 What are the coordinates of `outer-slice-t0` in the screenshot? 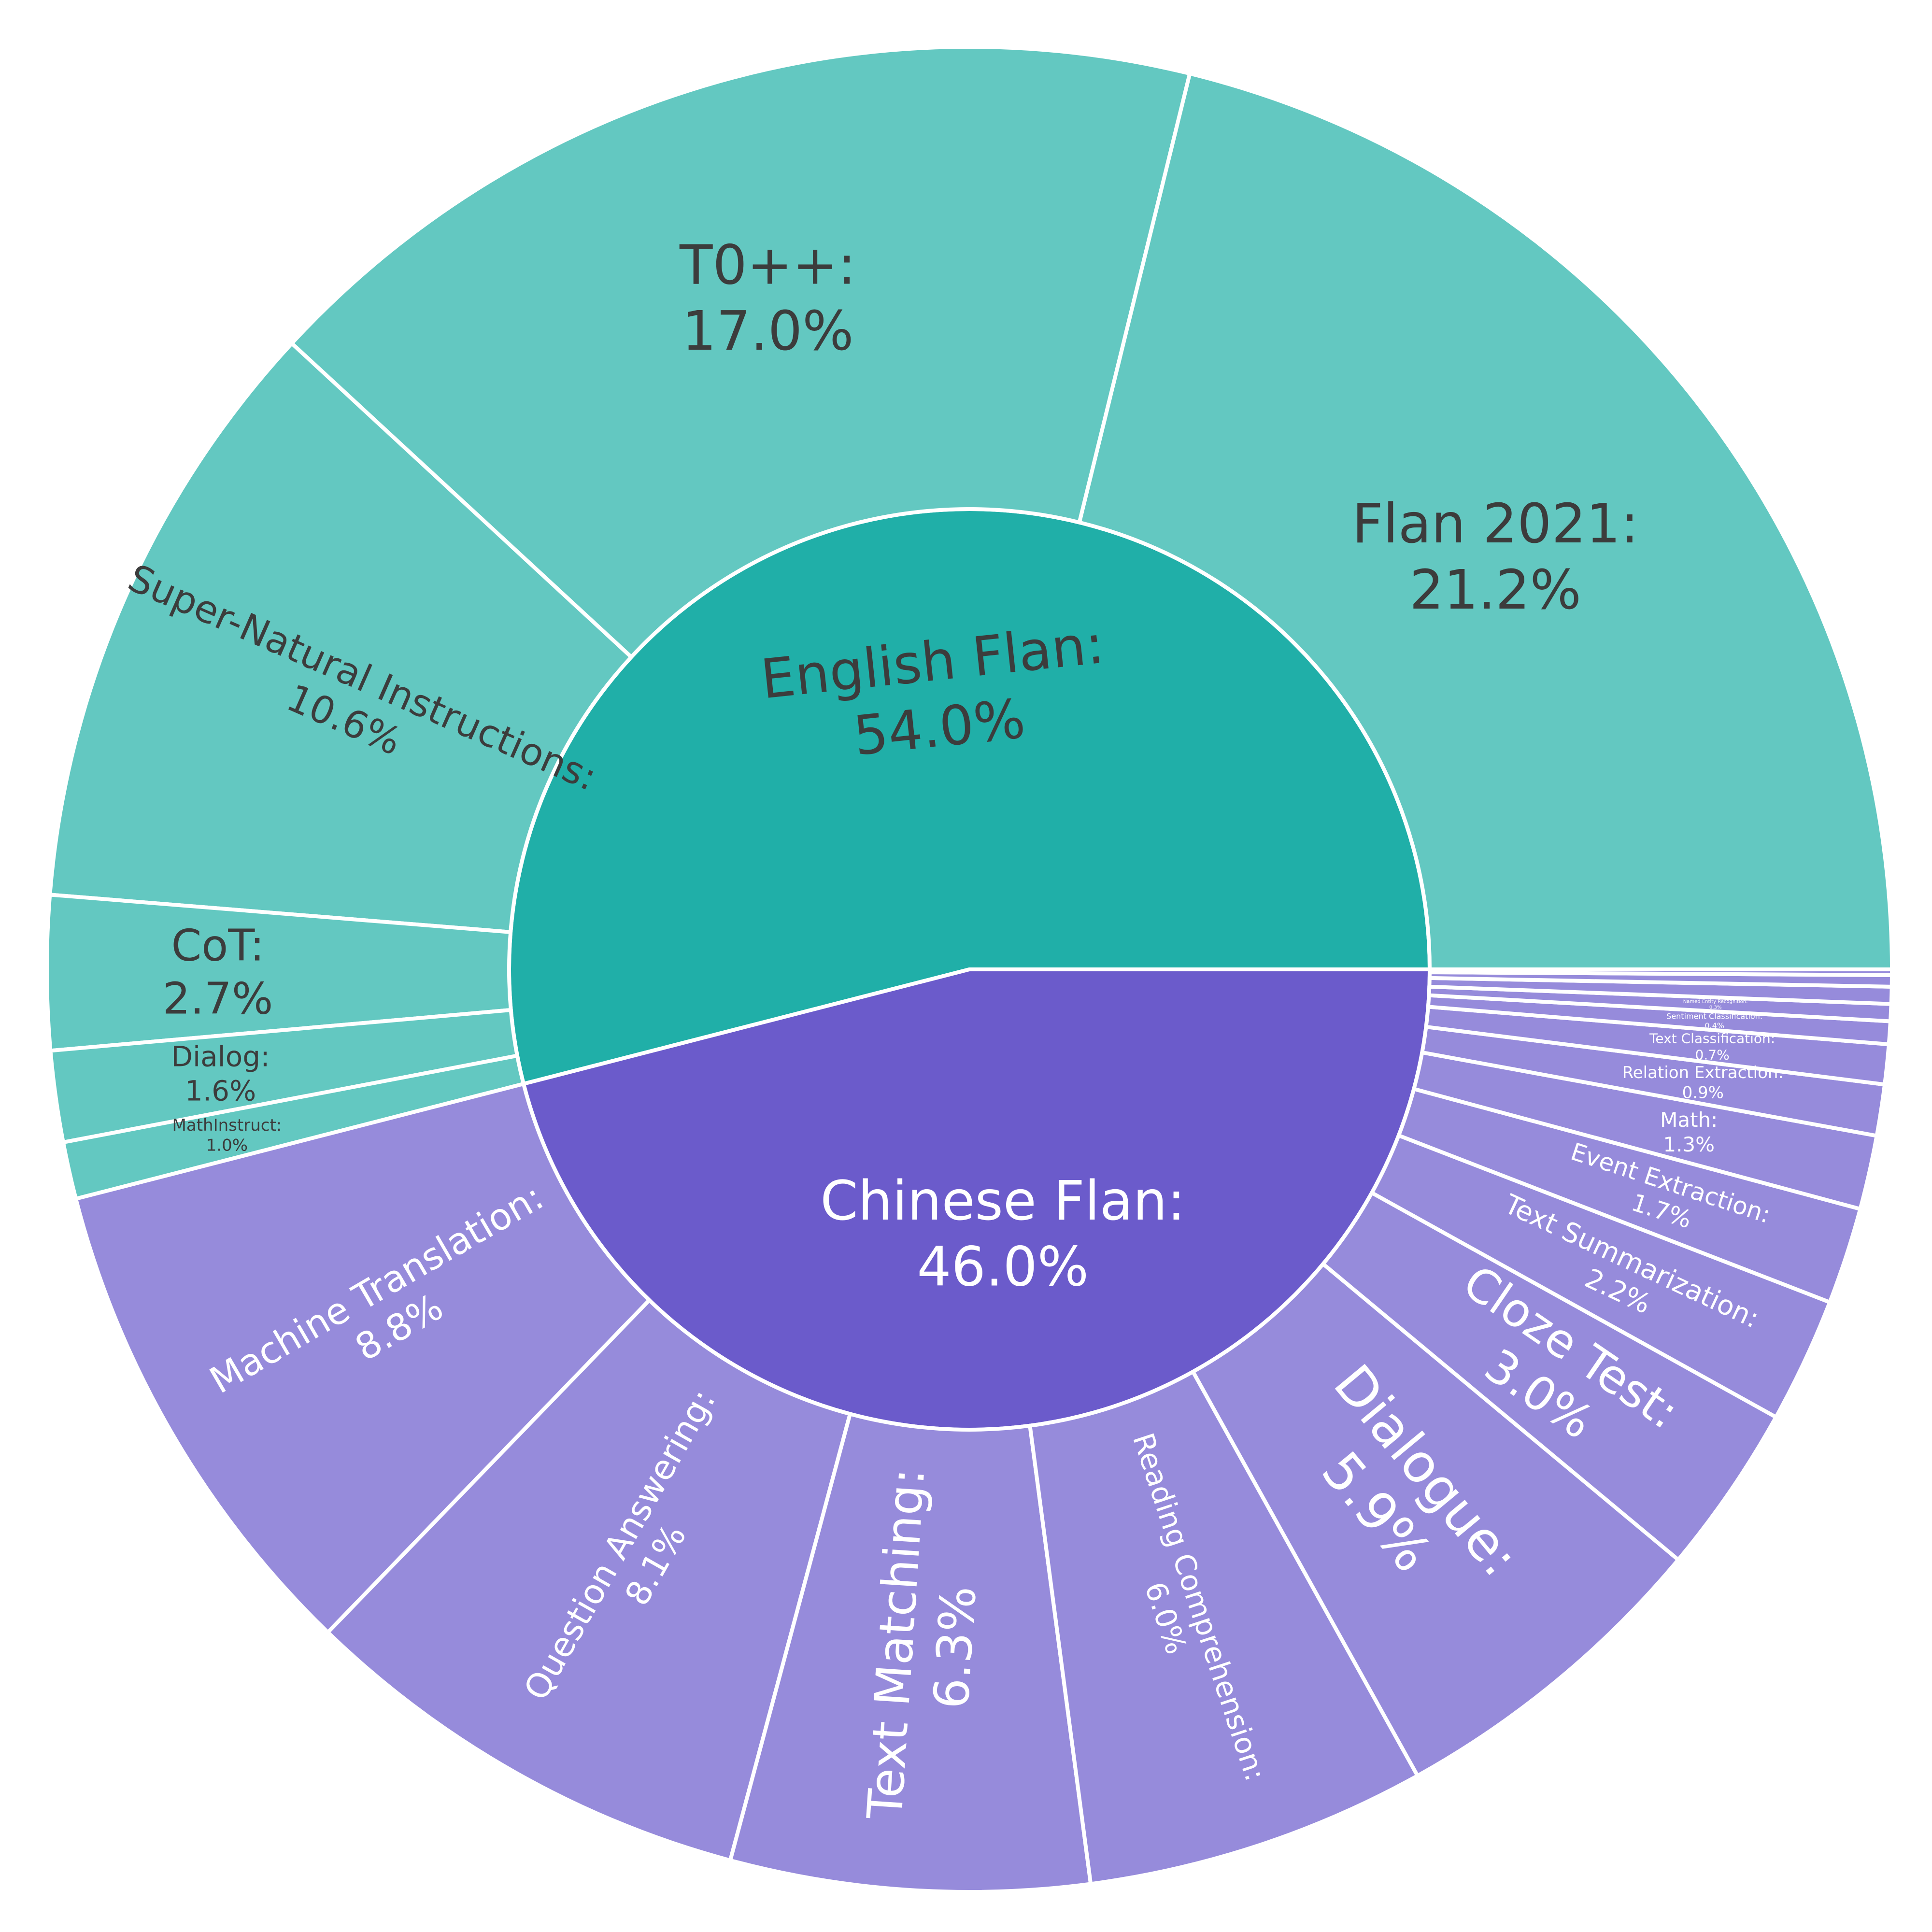 It's located at (741, 352).